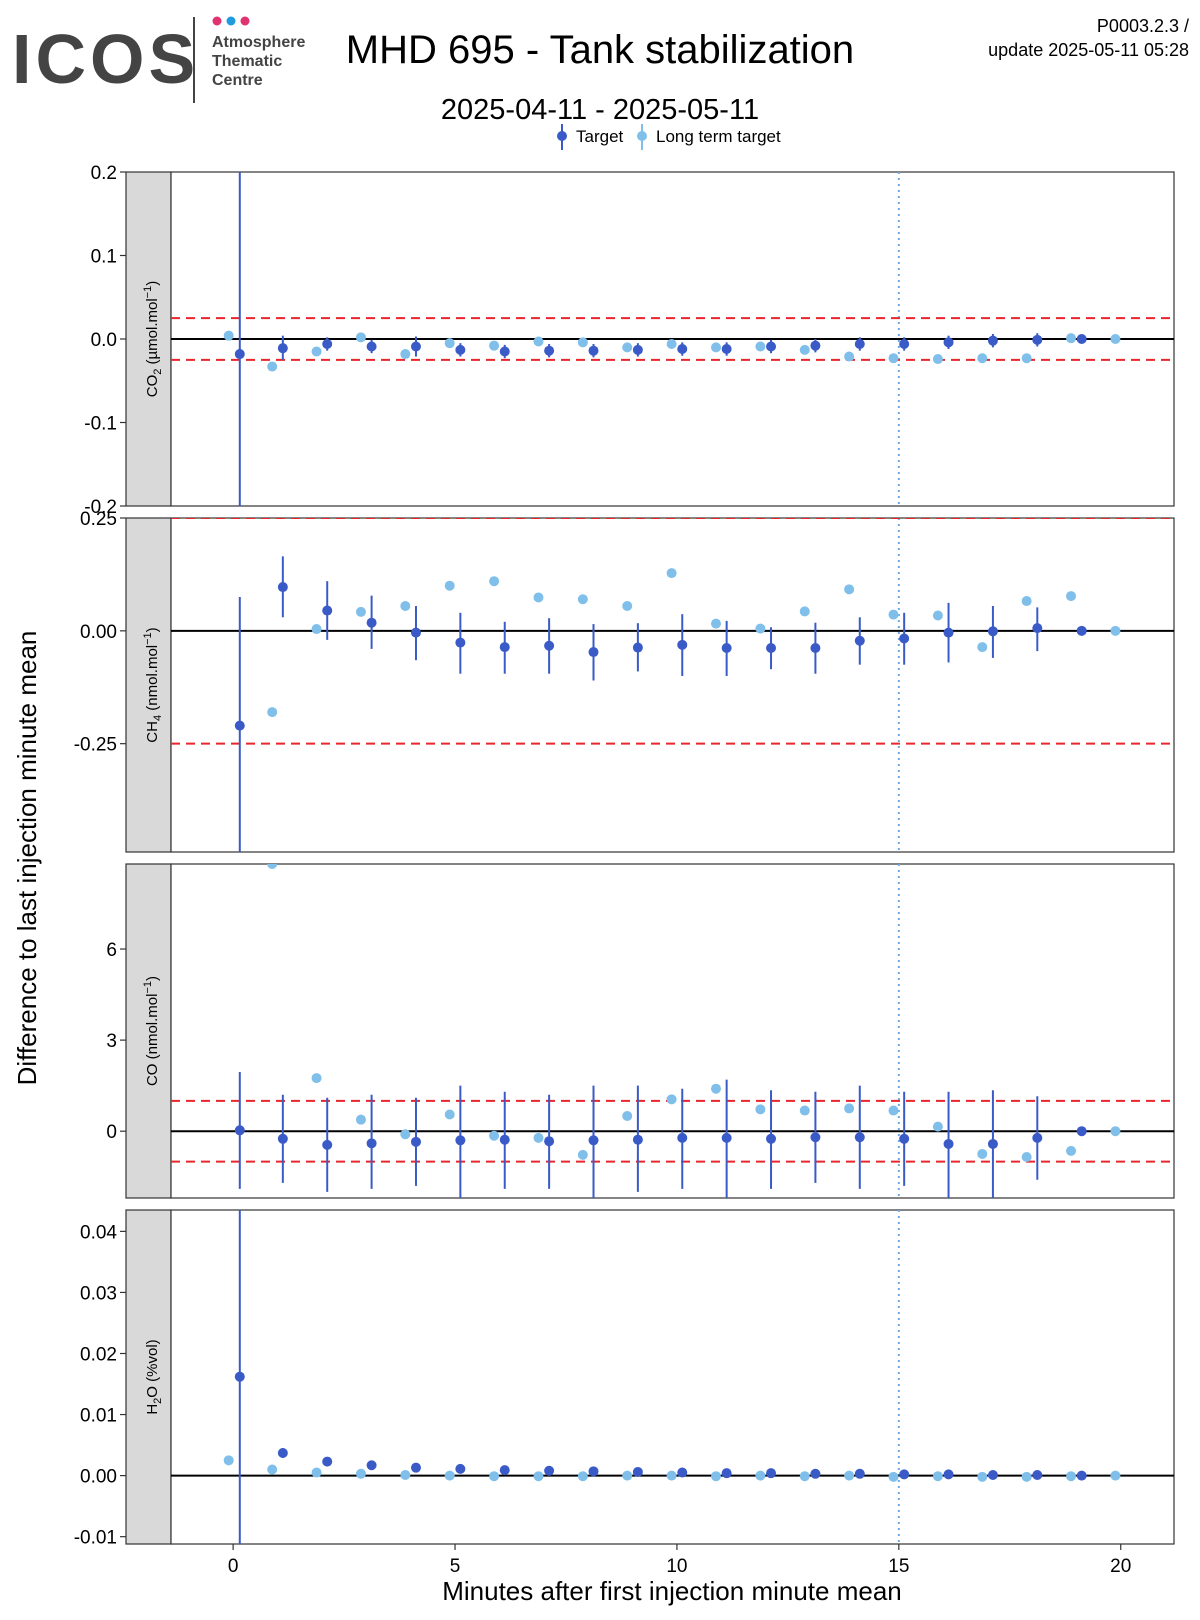 The width and height of the screenshot is (1200, 1620). Describe the element at coordinates (679, 1560) in the screenshot. I see `x-axis: 0 5 10 15 20` at that location.